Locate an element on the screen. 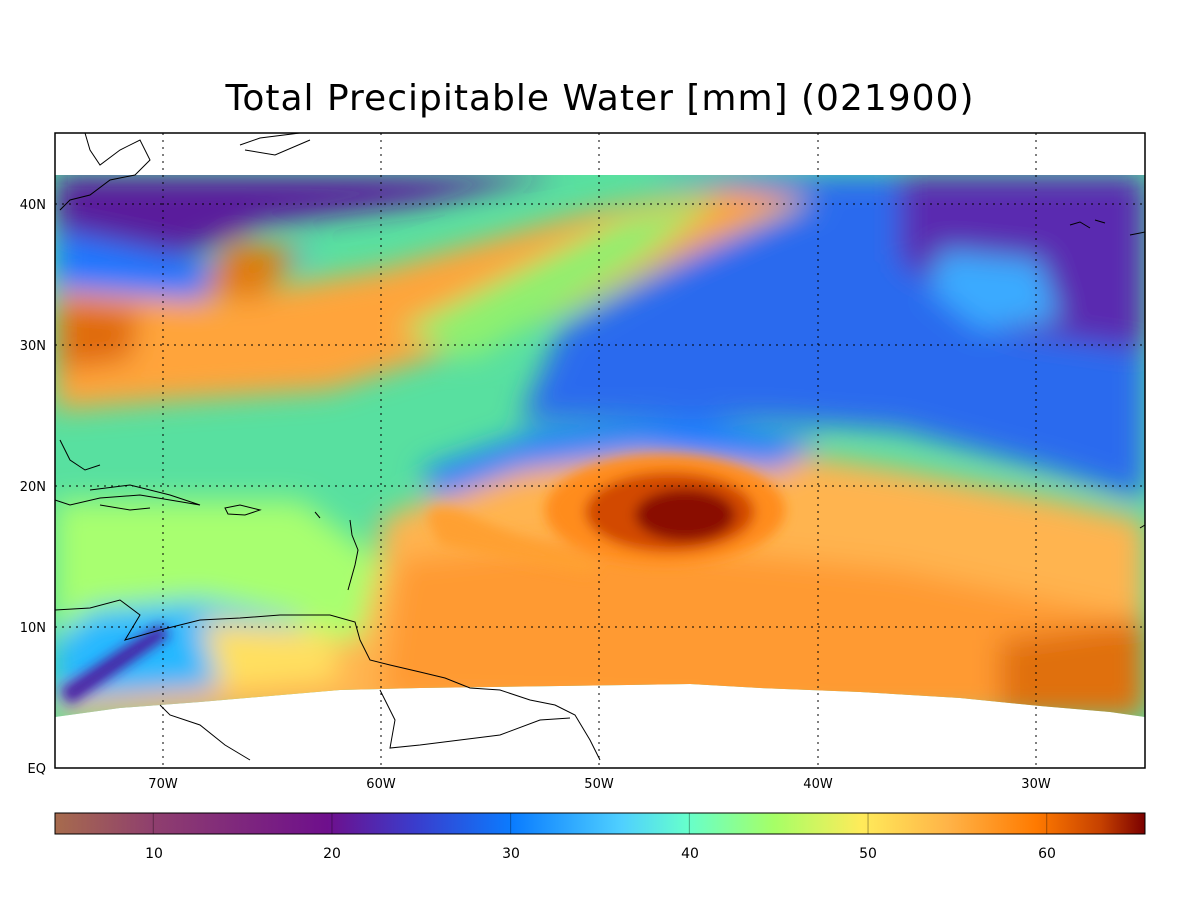  lon-label-40w: 40W is located at coordinates (818, 784).